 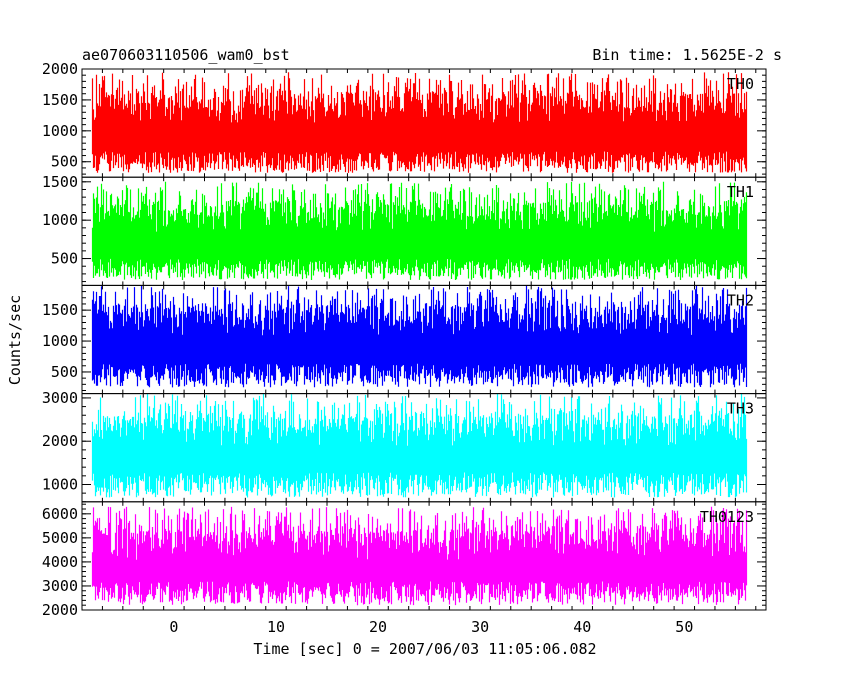 I want to click on y-tick-label-th0: 500, so click(x=64, y=162).